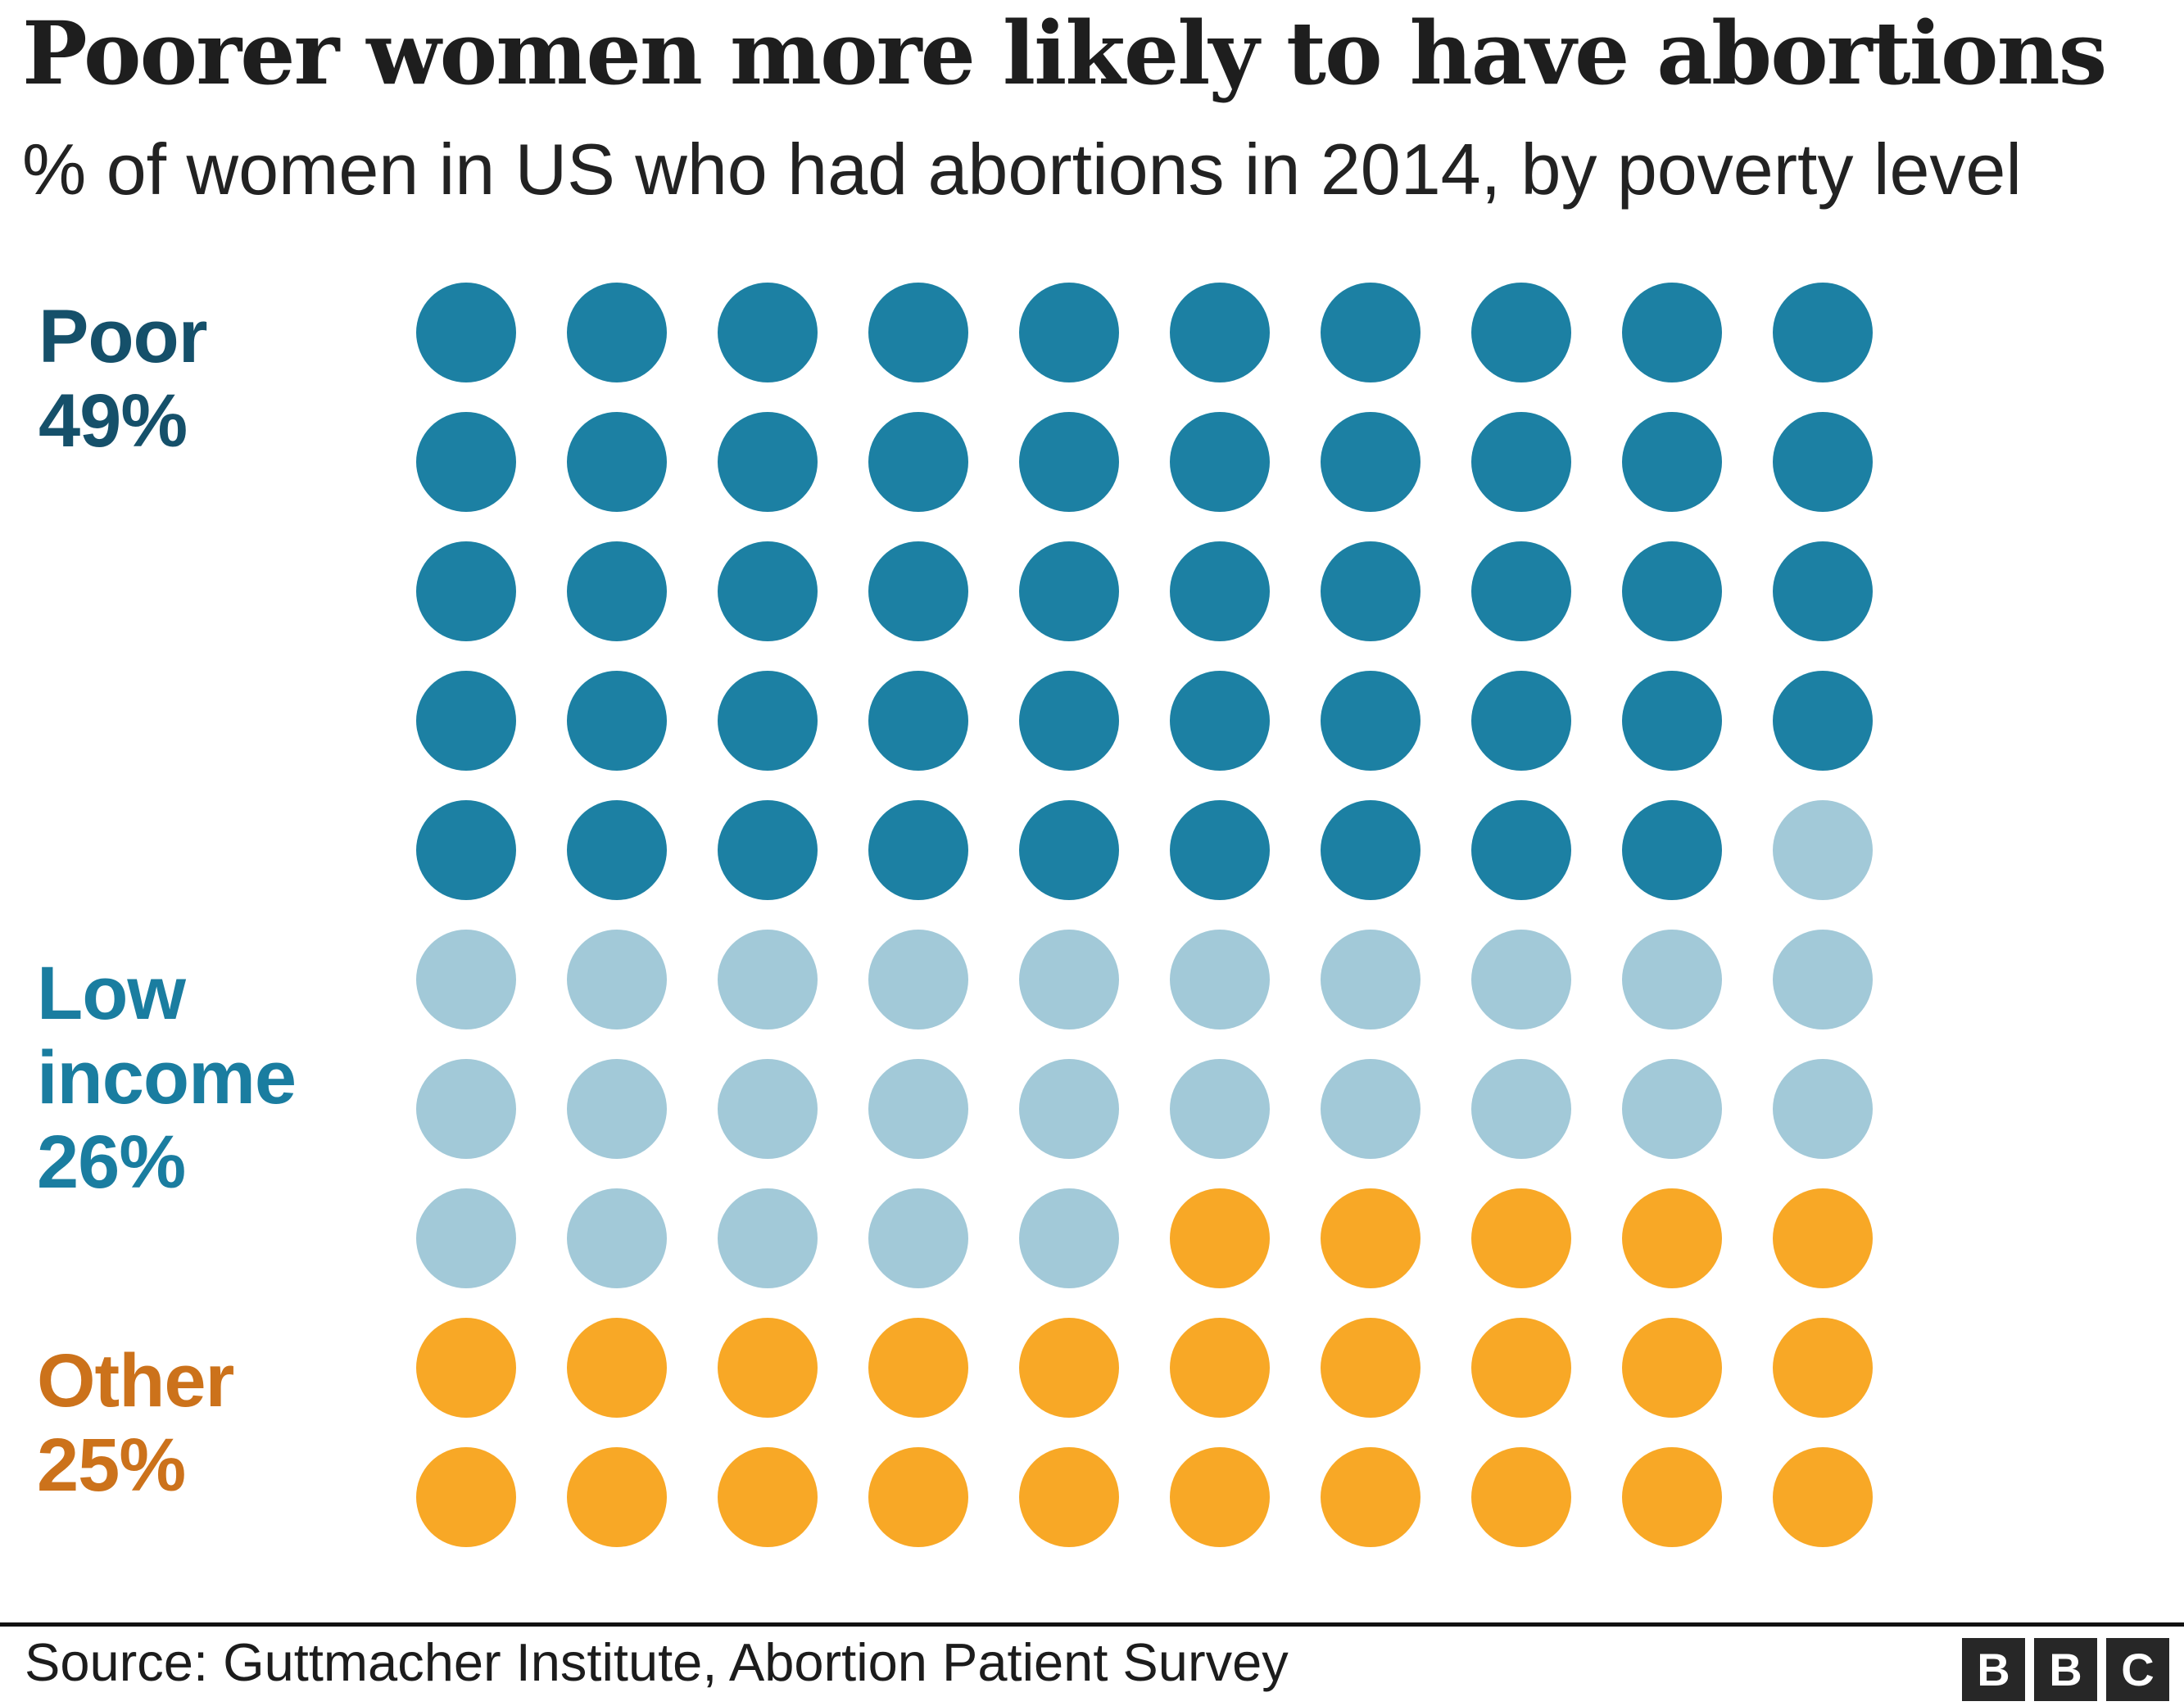 This screenshot has height=1706, width=2184. Describe the element at coordinates (1092, 1624) in the screenshot. I see `footer-divider` at that location.